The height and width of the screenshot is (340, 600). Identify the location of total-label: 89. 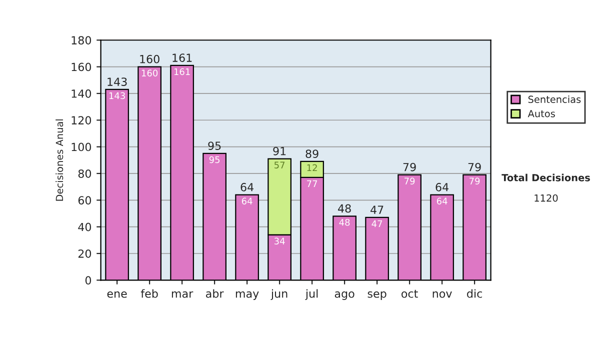
(312, 154).